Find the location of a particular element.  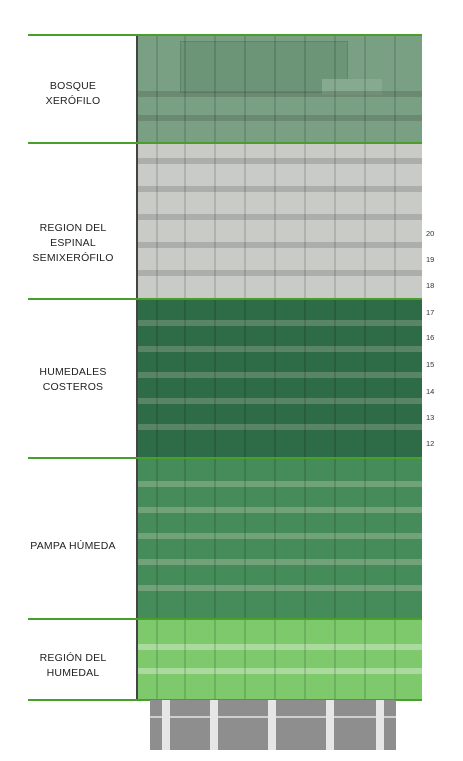

floor-number: 18 is located at coordinates (430, 285).